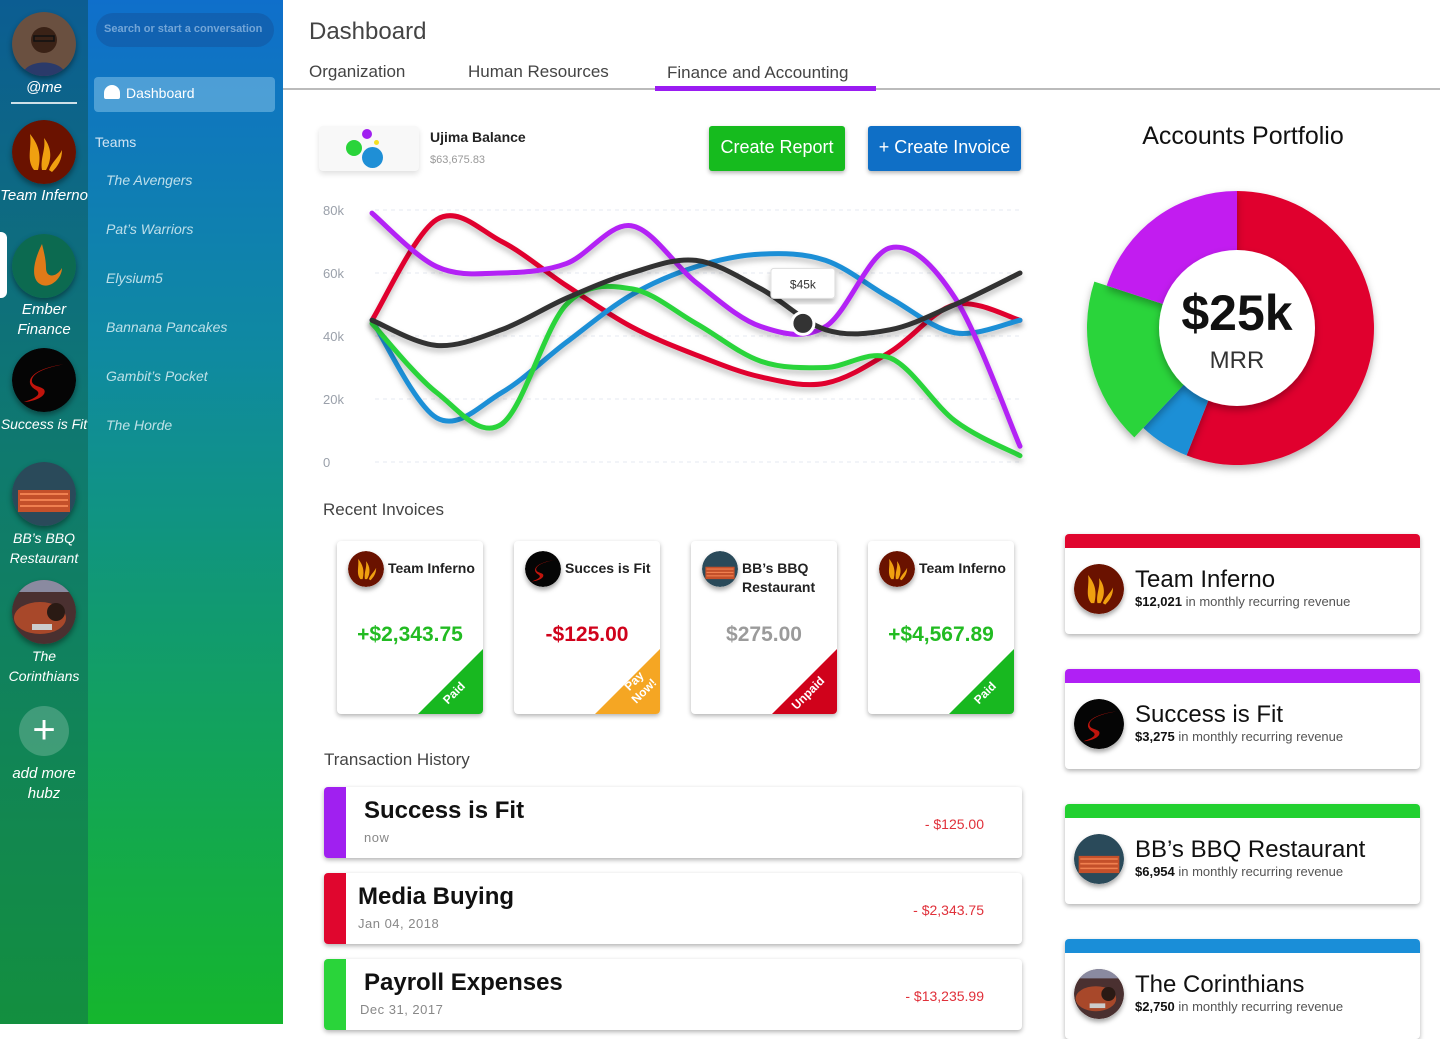 This screenshot has width=1440, height=1039. What do you see at coordinates (587, 627) in the screenshot?
I see `invoice-card: Succes is Fit -$125.00 Pay Now!` at bounding box center [587, 627].